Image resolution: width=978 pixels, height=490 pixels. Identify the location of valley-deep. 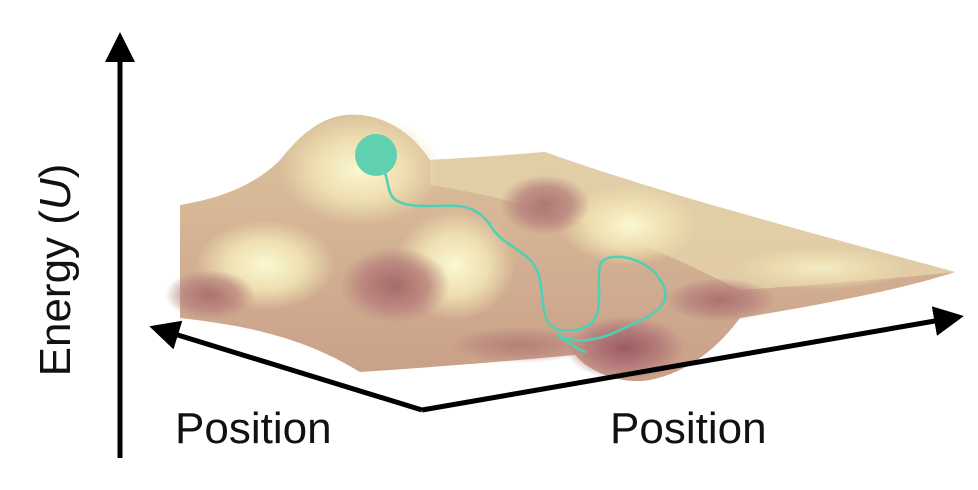
(625, 348).